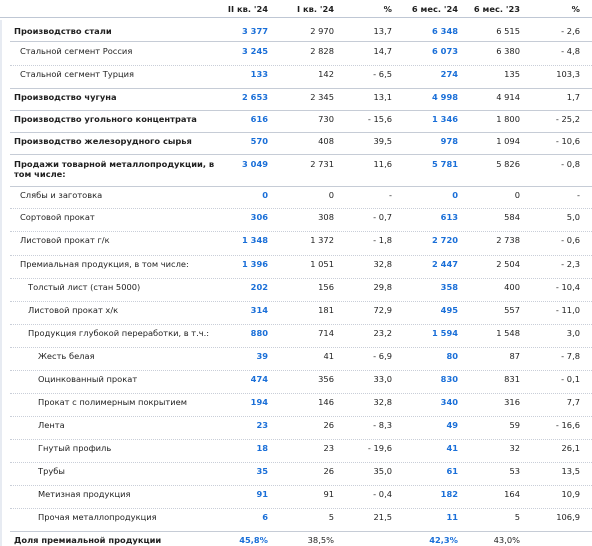 This screenshot has height=546, width=592. What do you see at coordinates (567, 119) in the screenshot?
I see `row-value-col6: - 25,2` at bounding box center [567, 119].